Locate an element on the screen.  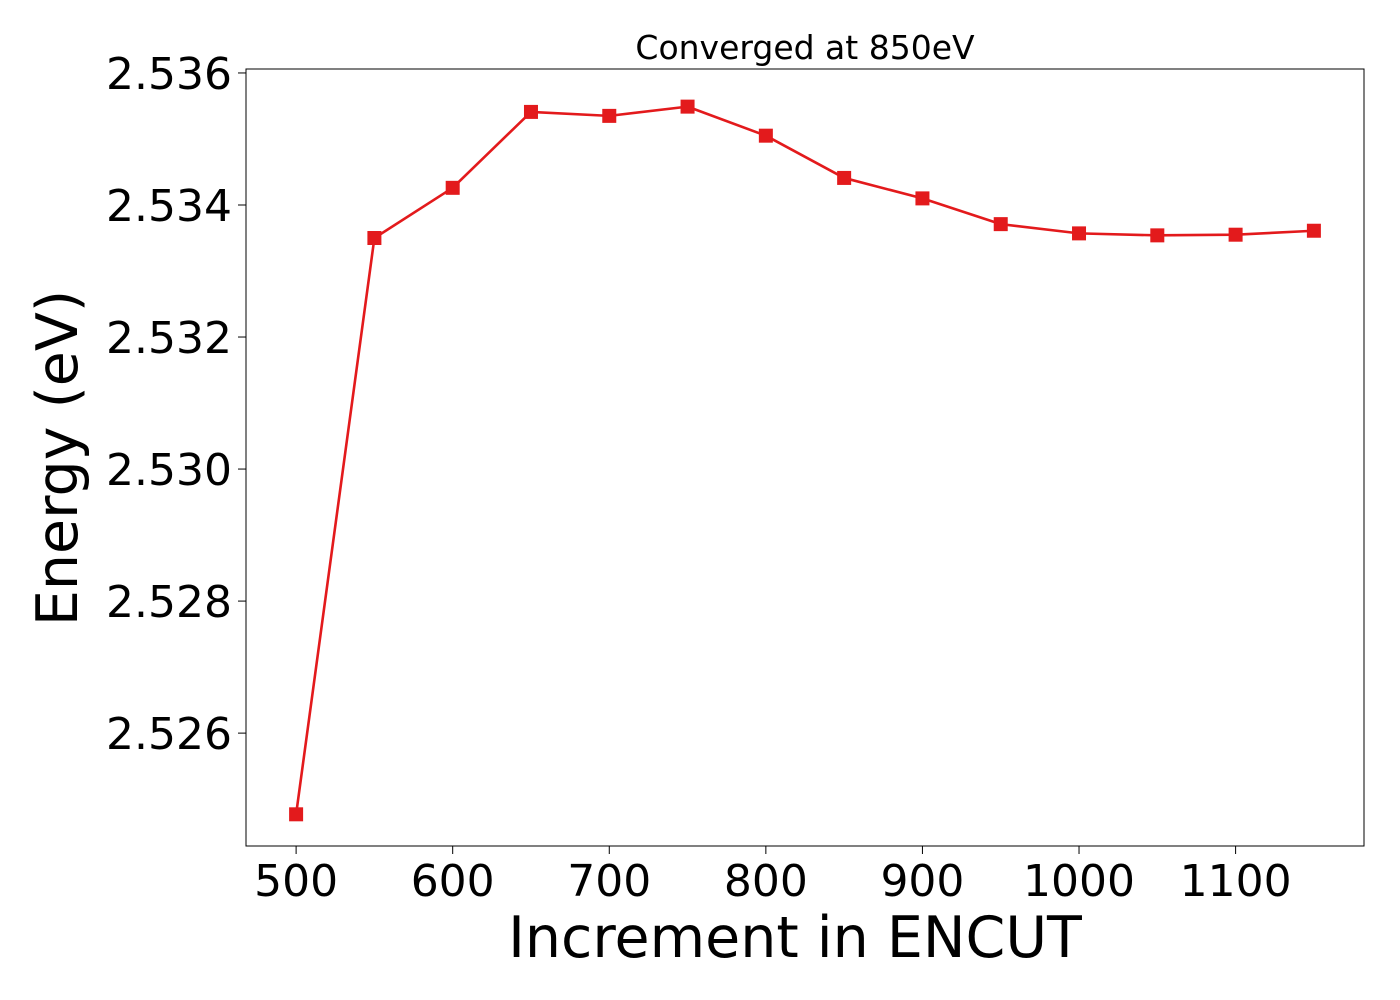
y-axis-label: Energy (eV) is located at coordinates (58, 458).